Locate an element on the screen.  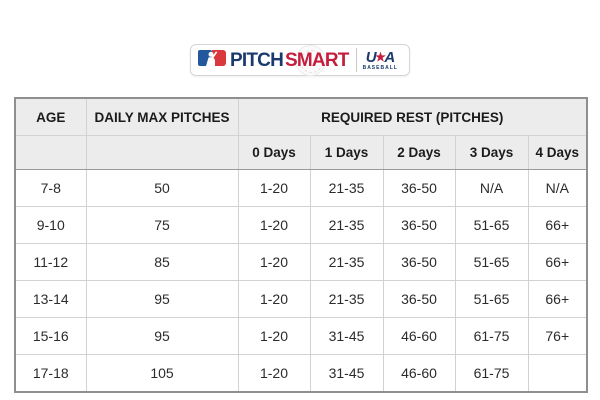
table-row: 7-8 50 1-20 21-35 36-50 N/A N/A is located at coordinates (301, 188).